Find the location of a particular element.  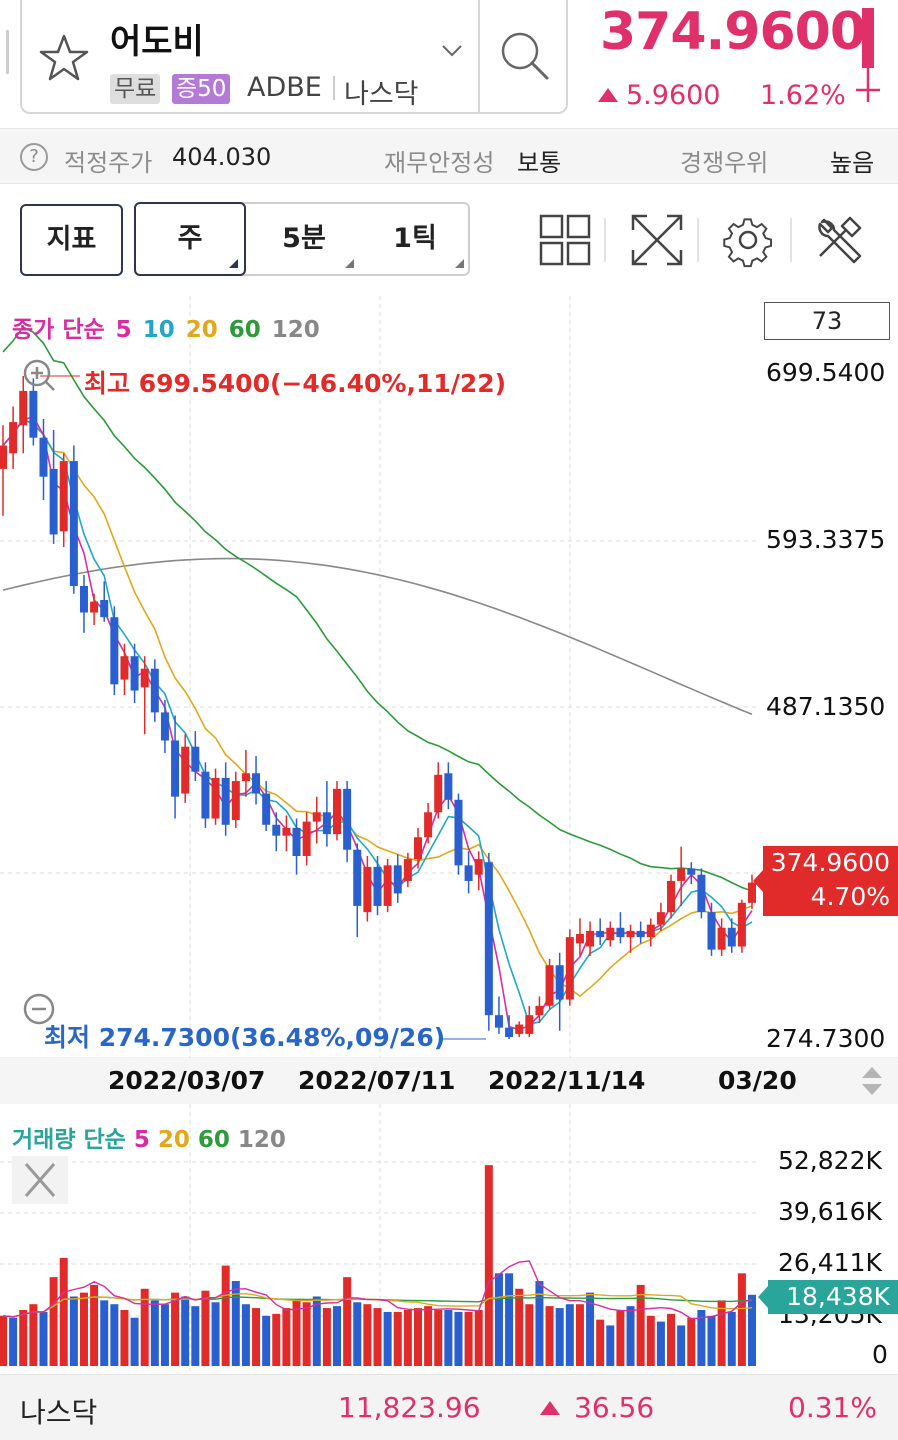

help-question-icon: ? is located at coordinates (34, 157).